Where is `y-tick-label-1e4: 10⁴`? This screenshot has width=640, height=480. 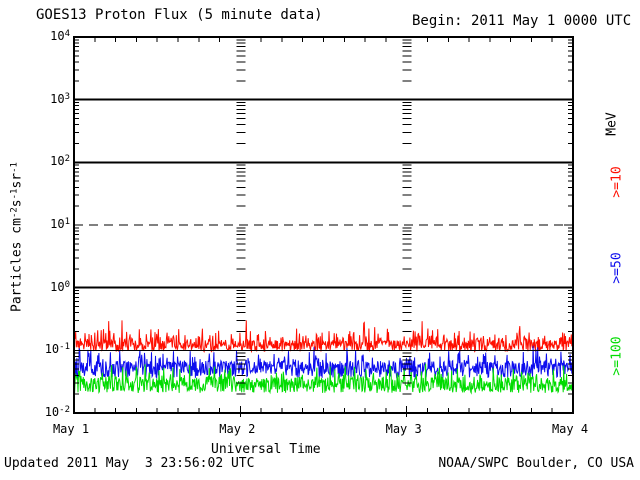
y-tick-label-1e4: 10⁴ is located at coordinates (60, 35).